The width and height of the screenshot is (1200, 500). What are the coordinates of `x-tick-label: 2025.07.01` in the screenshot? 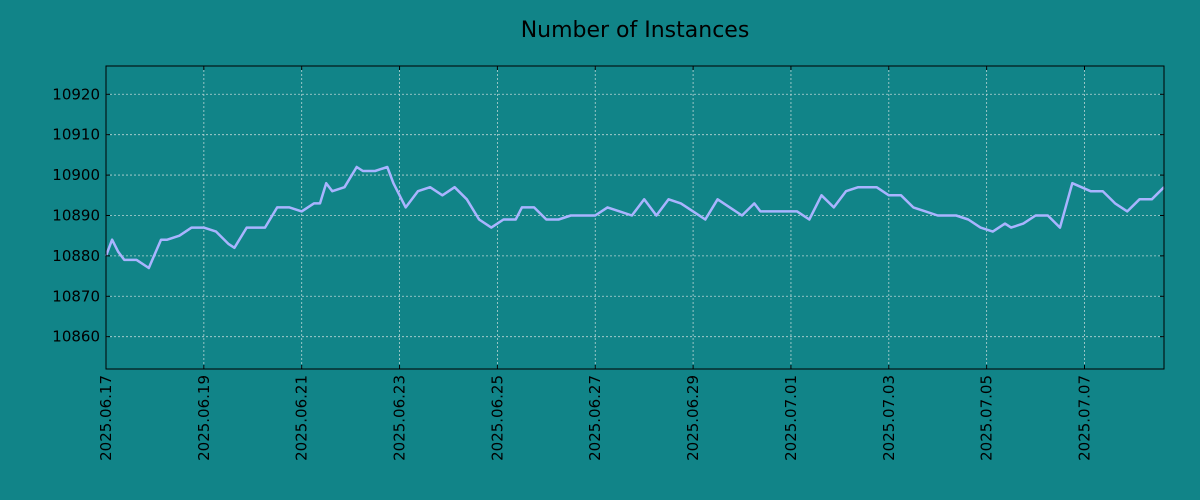 It's located at (791, 418).